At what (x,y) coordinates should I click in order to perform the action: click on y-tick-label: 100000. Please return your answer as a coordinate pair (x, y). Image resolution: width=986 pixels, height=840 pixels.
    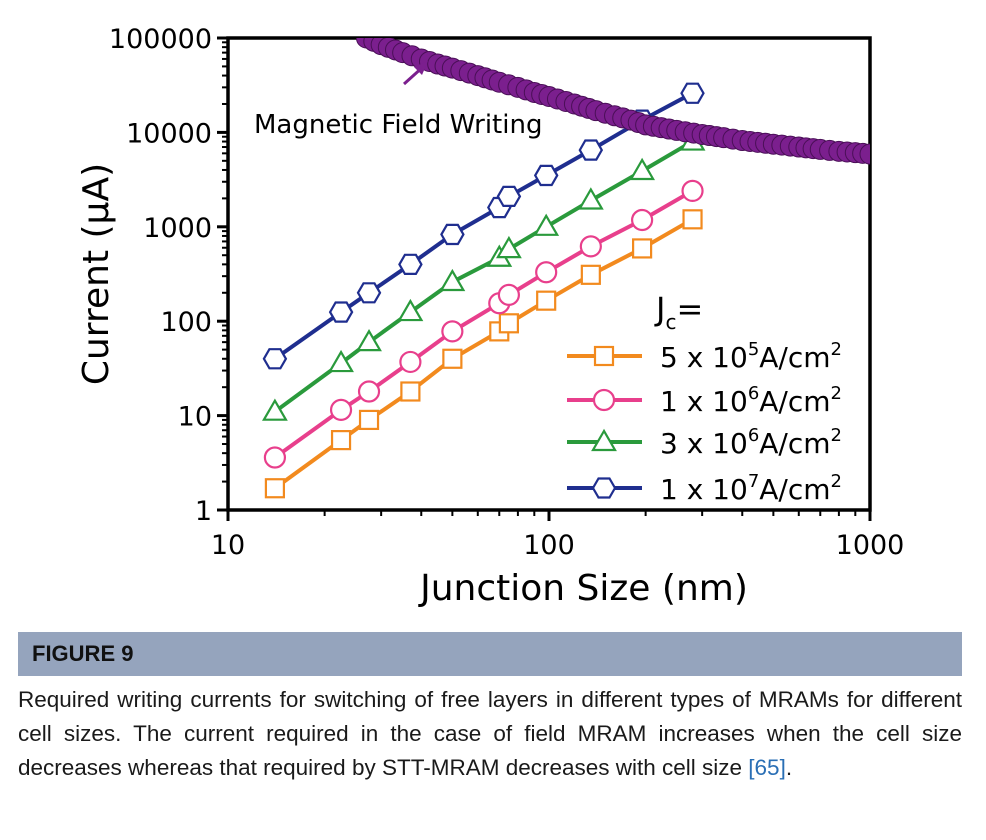
    Looking at the image, I should click on (160, 39).